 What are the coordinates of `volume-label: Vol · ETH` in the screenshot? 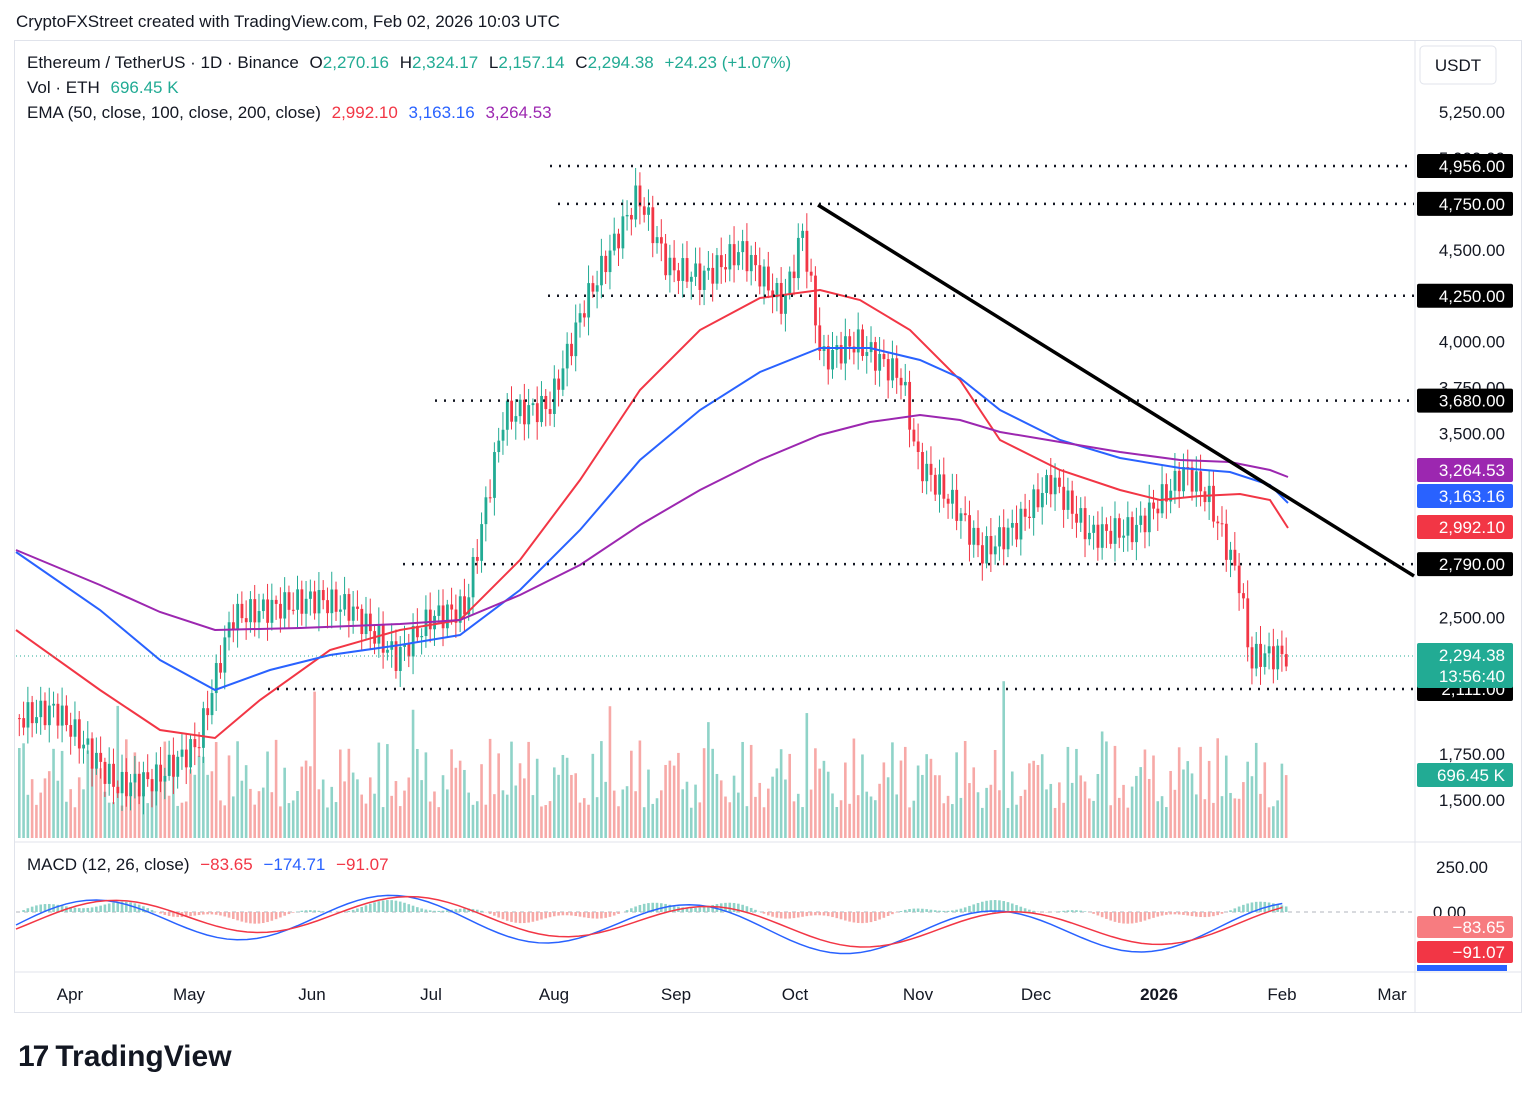 It's located at (63, 87).